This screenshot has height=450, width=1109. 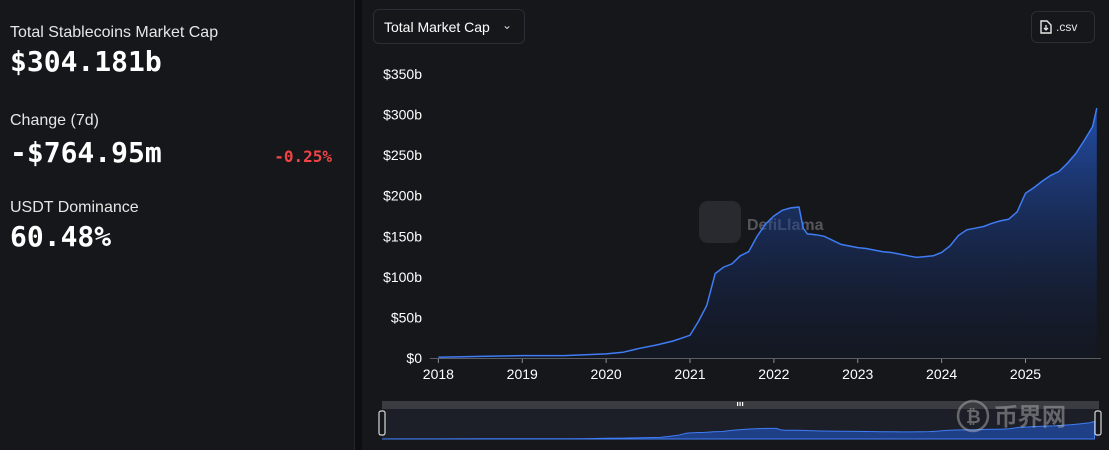 I want to click on metric-select: Total Market Cap ⌄, so click(x=449, y=26).